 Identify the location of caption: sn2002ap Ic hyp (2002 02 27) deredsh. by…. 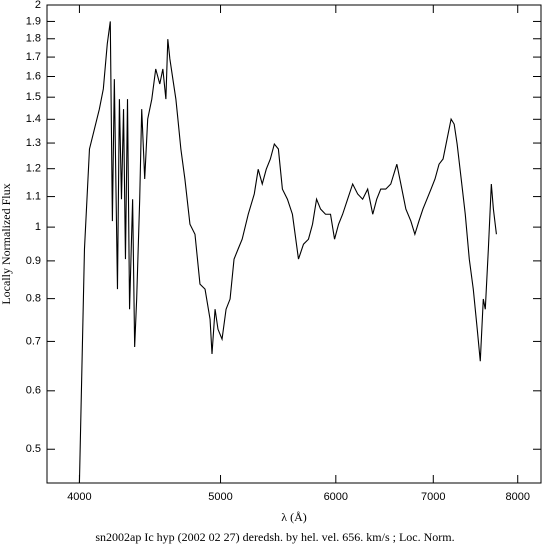
(274, 537).